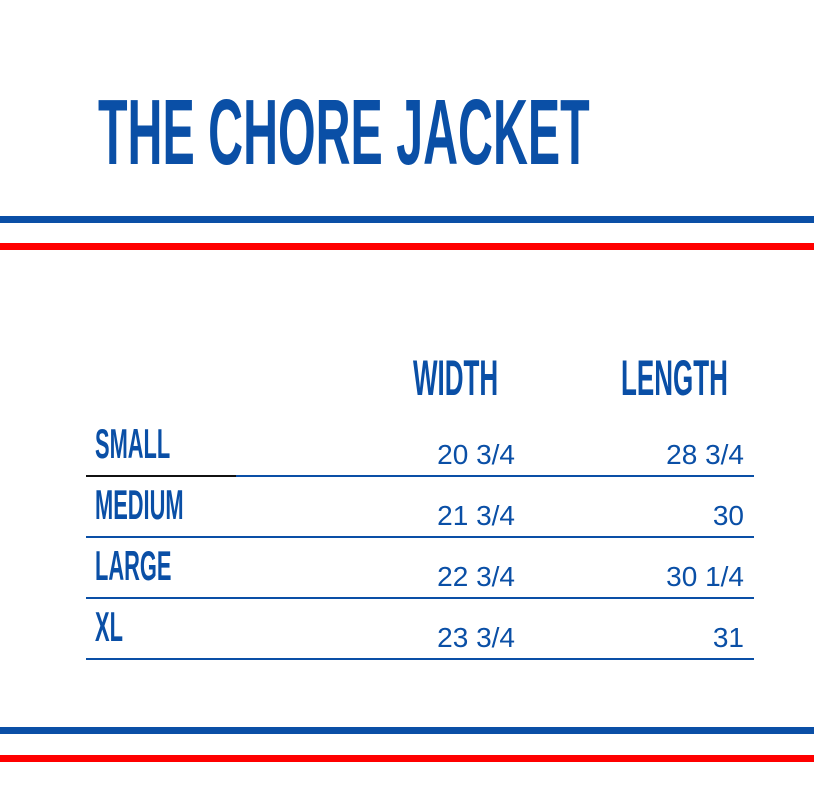 This screenshot has width=814, height=795. I want to click on page-title: THE CHORE JACKET, so click(344, 132).